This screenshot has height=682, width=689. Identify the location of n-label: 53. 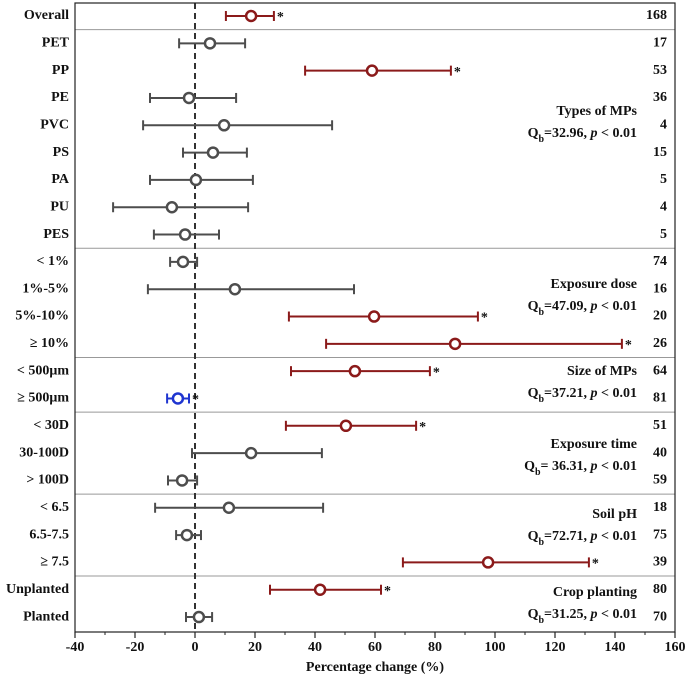
(660, 70).